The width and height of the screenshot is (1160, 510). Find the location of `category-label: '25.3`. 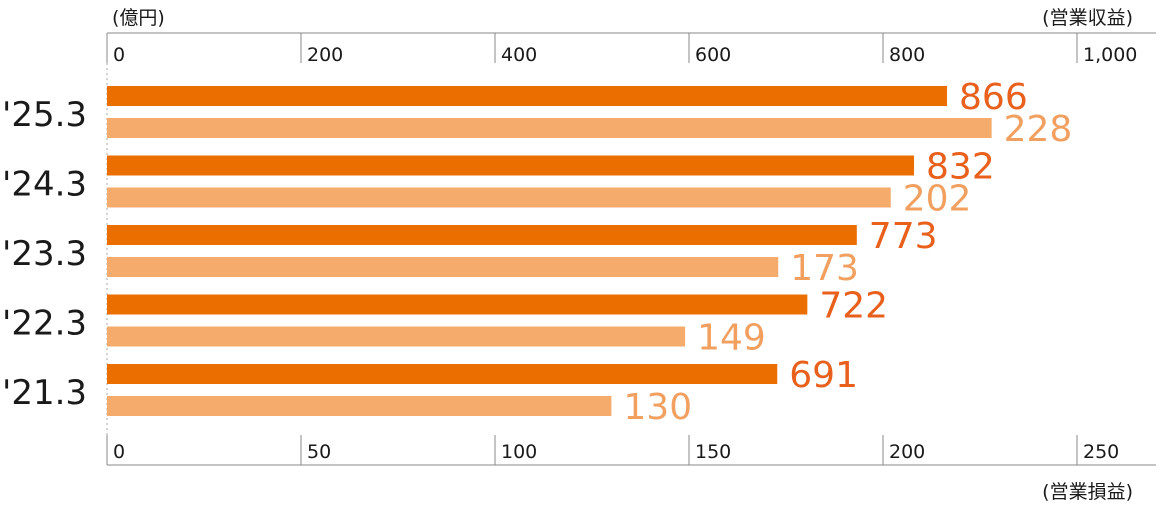

category-label: '25.3 is located at coordinates (44, 115).